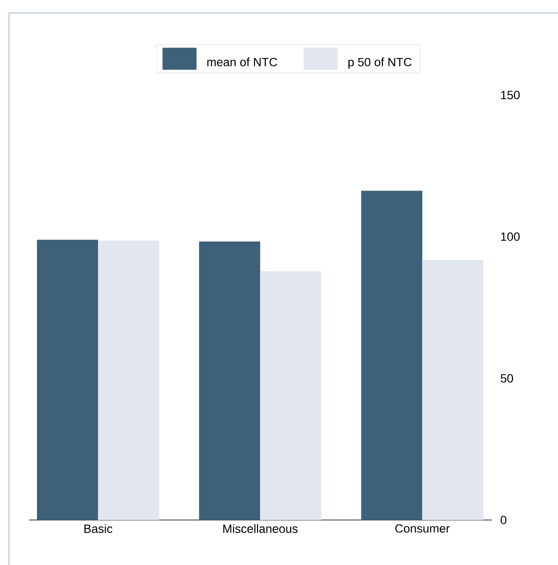 The image size is (558, 565). What do you see at coordinates (422, 528) in the screenshot?
I see `x-tick-label: Consumer` at bounding box center [422, 528].